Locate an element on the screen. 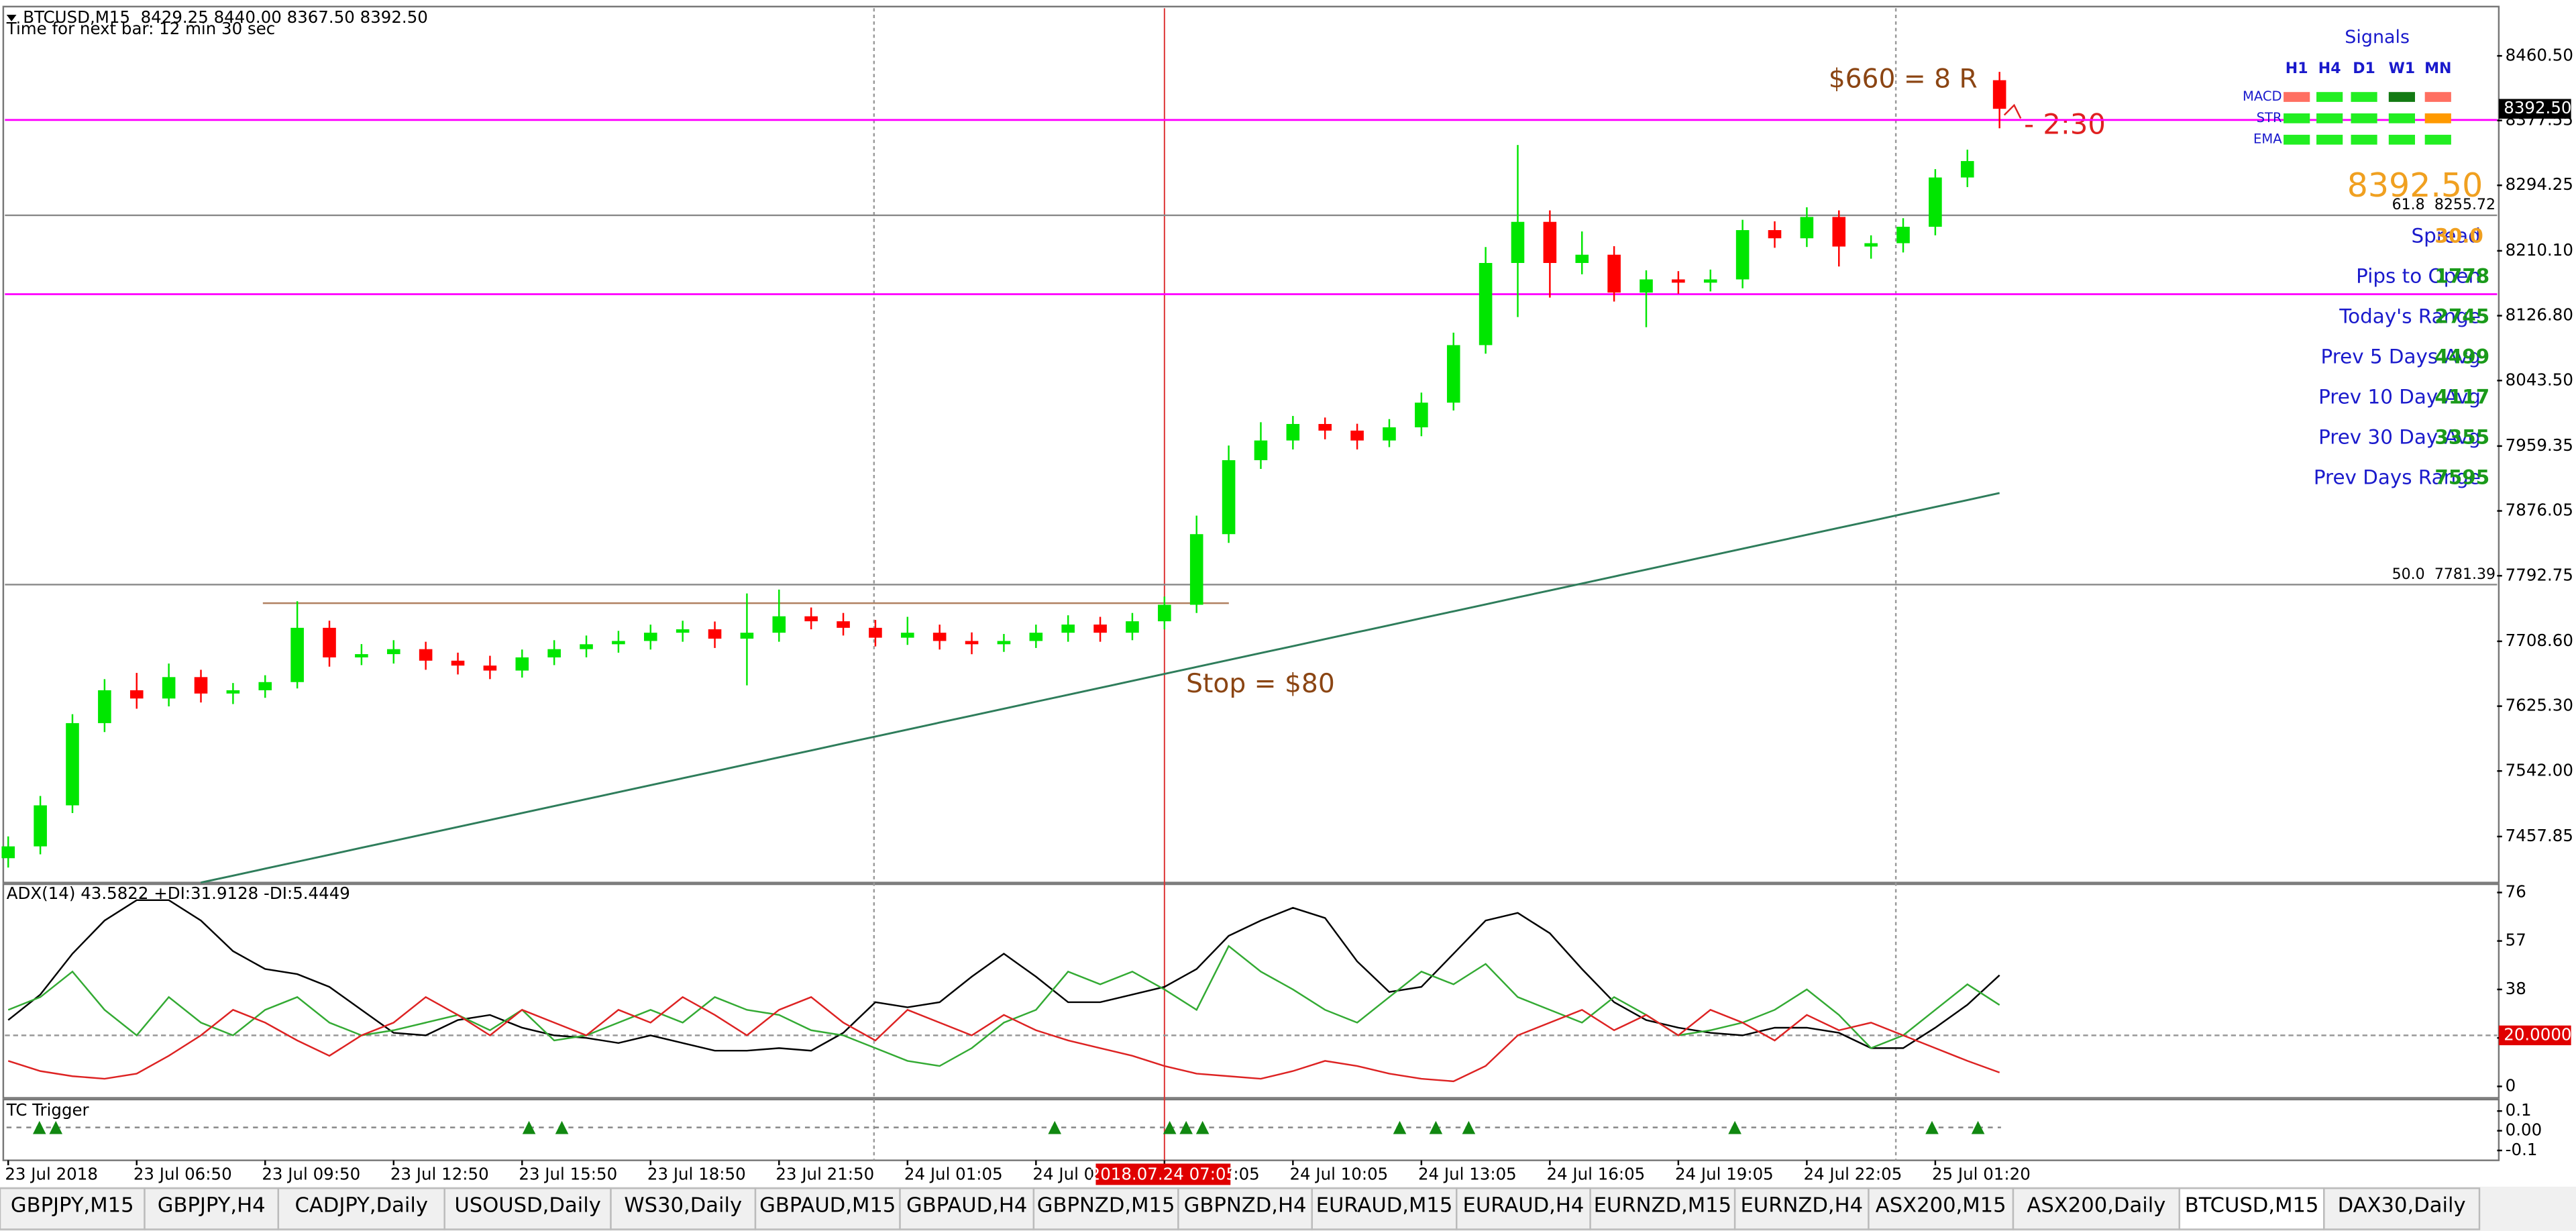 This screenshot has width=2576, height=1231. tab: GBPJPY,M15 is located at coordinates (73, 1208).